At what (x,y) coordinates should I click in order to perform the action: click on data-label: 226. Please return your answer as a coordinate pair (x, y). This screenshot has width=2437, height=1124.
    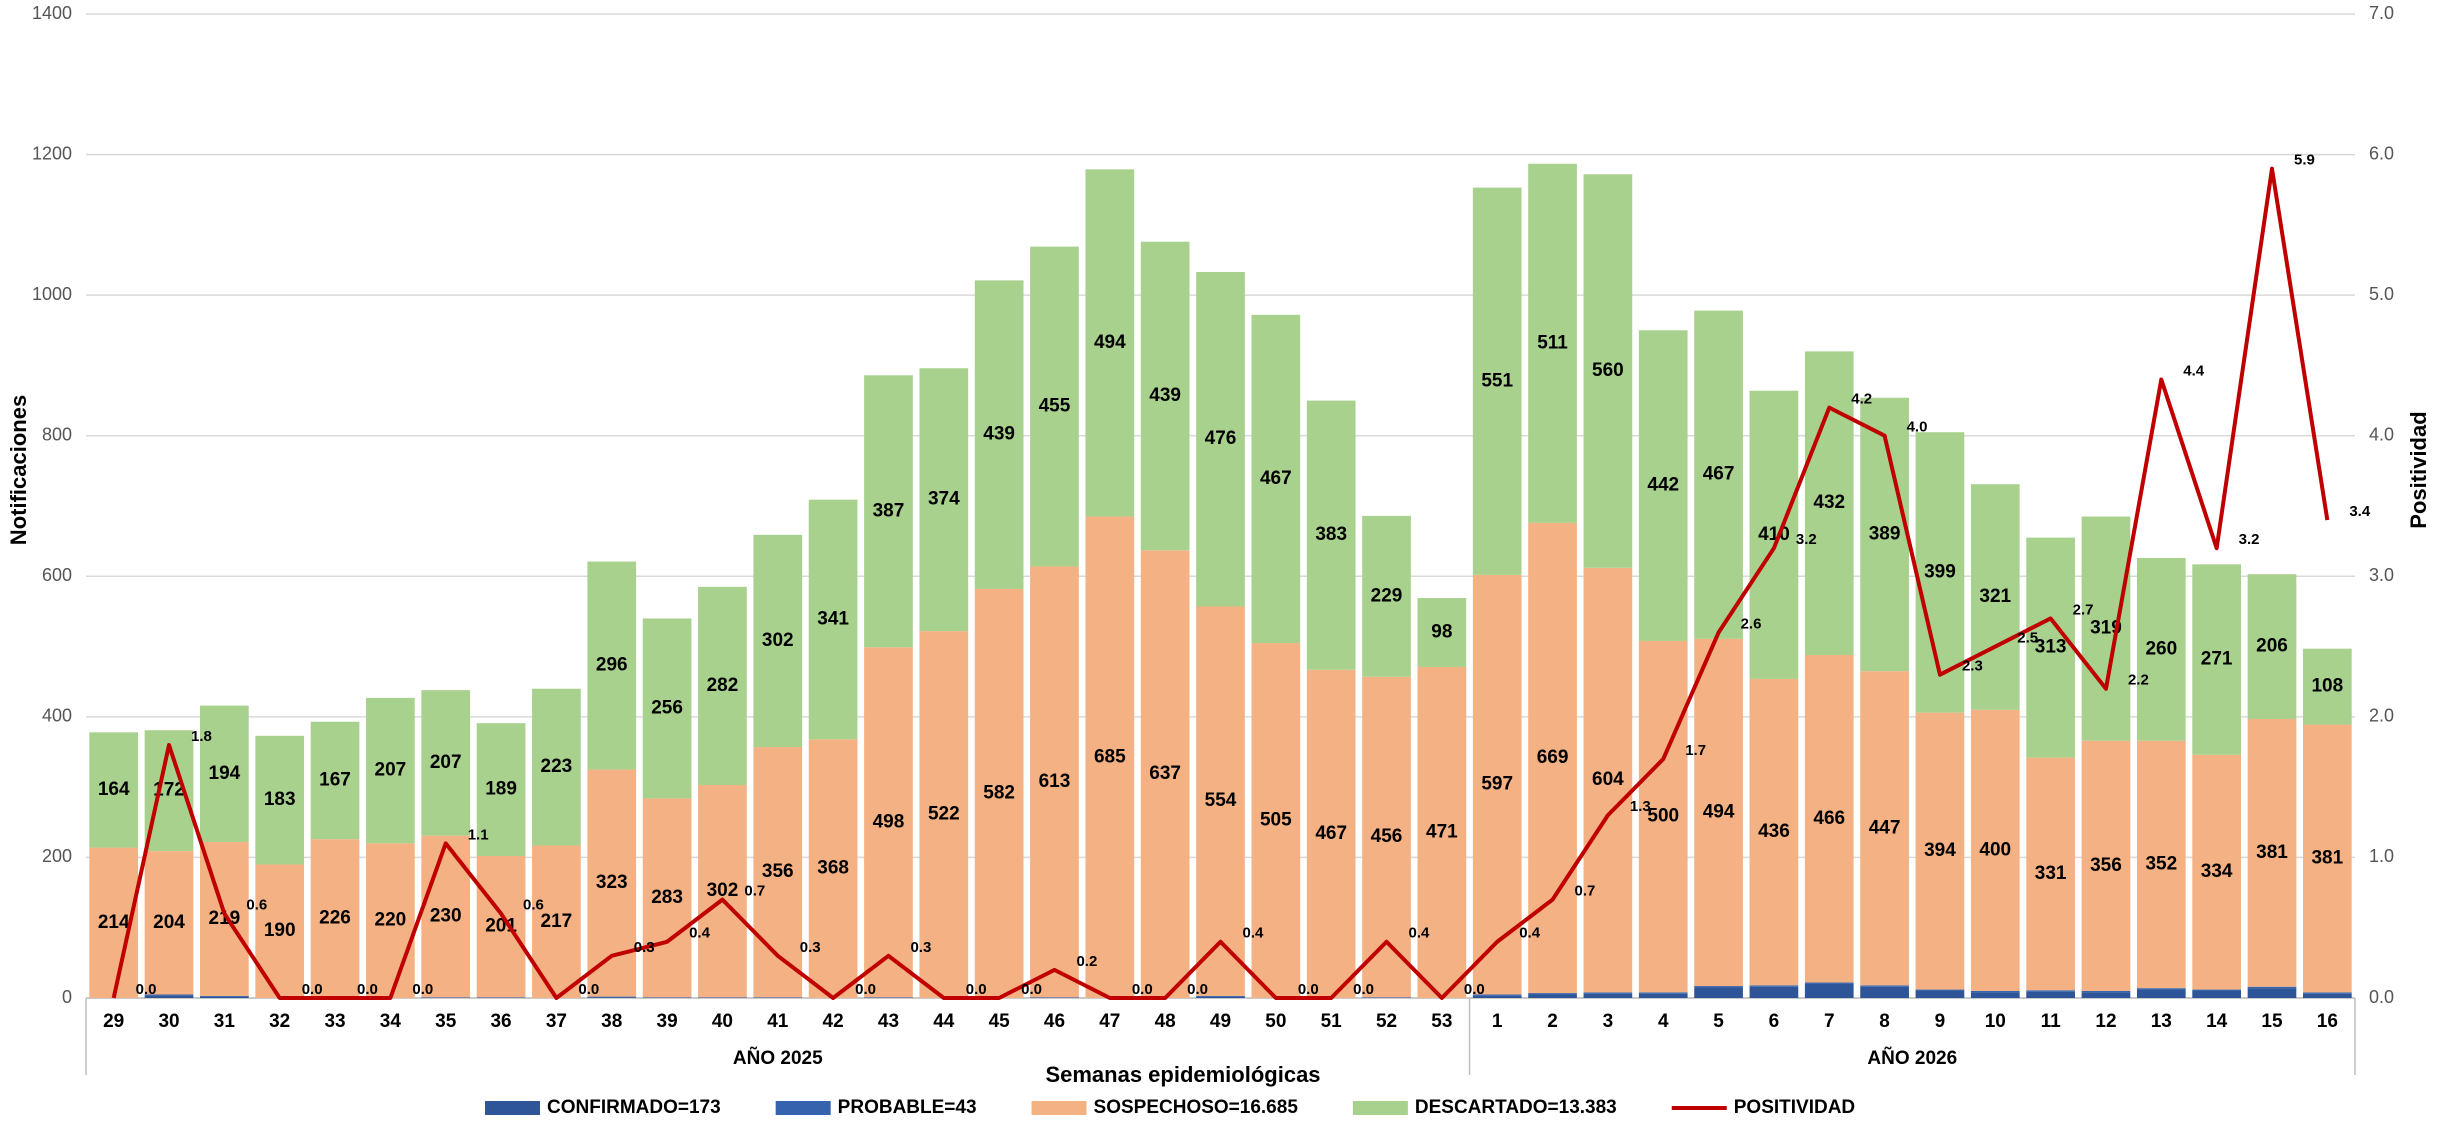
    Looking at the image, I should click on (335, 918).